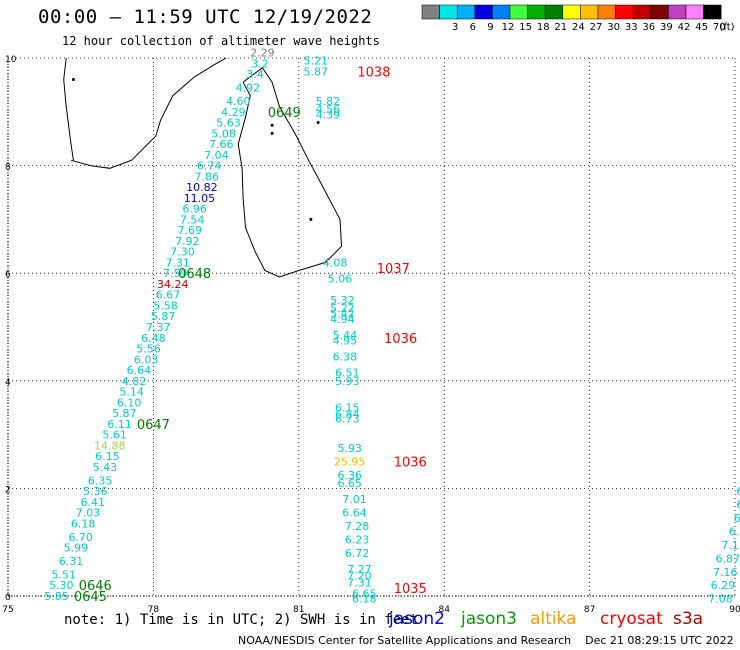 This screenshot has width=740, height=650. Describe the element at coordinates (726, 27) in the screenshot. I see `legend-unit: (ft)` at that location.